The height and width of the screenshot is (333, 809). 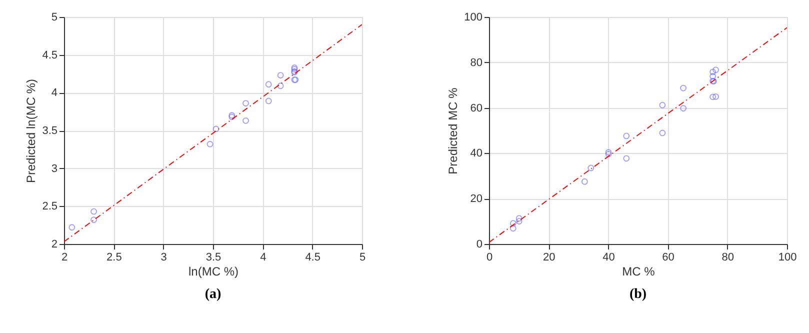 I want to click on y-tick-label: 3.5, so click(x=50, y=131).